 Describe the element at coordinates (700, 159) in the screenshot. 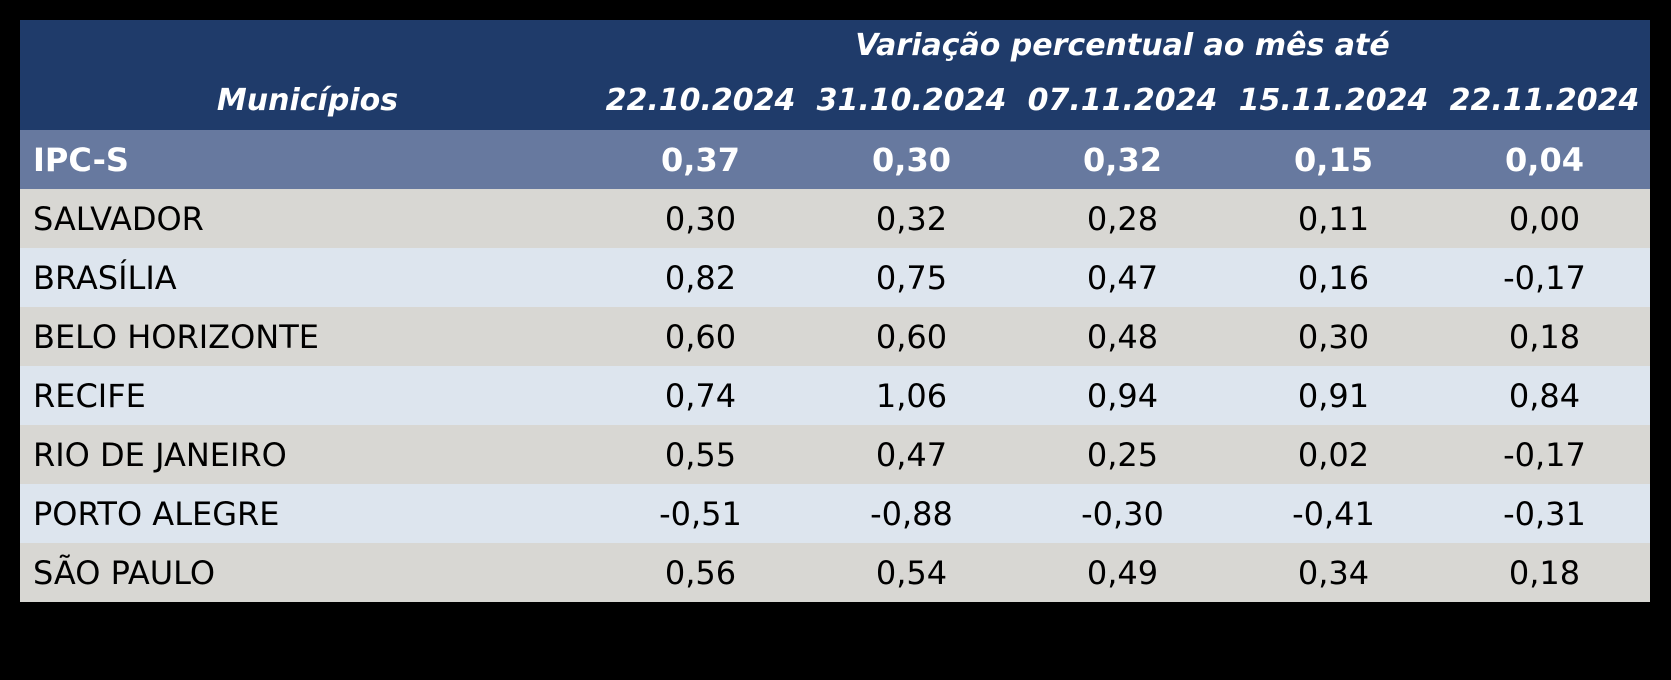

I see `cell-value: 0,37` at that location.